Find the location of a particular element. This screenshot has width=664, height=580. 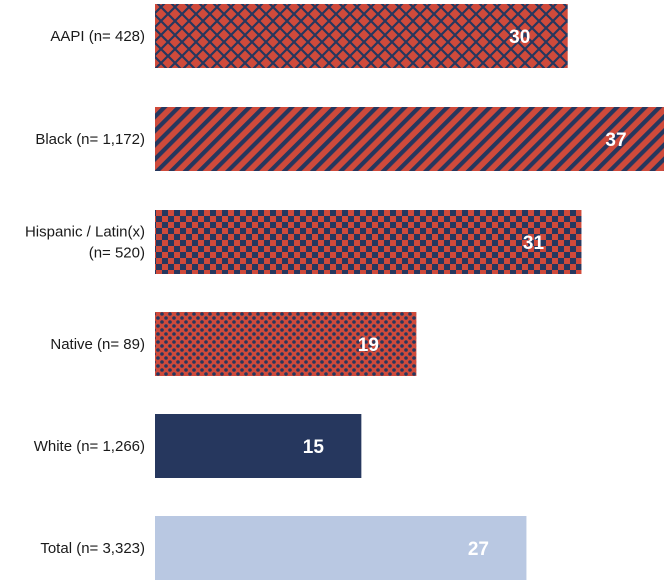

value-label: 19 is located at coordinates (368, 345).